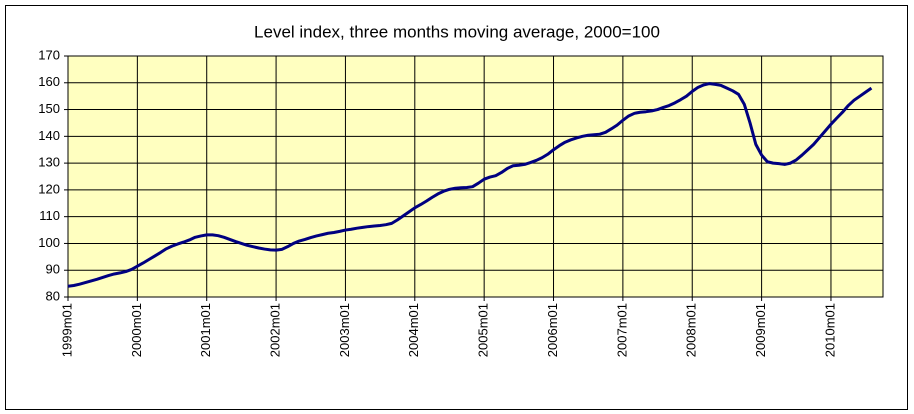 Image resolution: width=914 pixels, height=414 pixels. What do you see at coordinates (691, 330) in the screenshot?
I see `x-tick-label: 2008m01` at bounding box center [691, 330].